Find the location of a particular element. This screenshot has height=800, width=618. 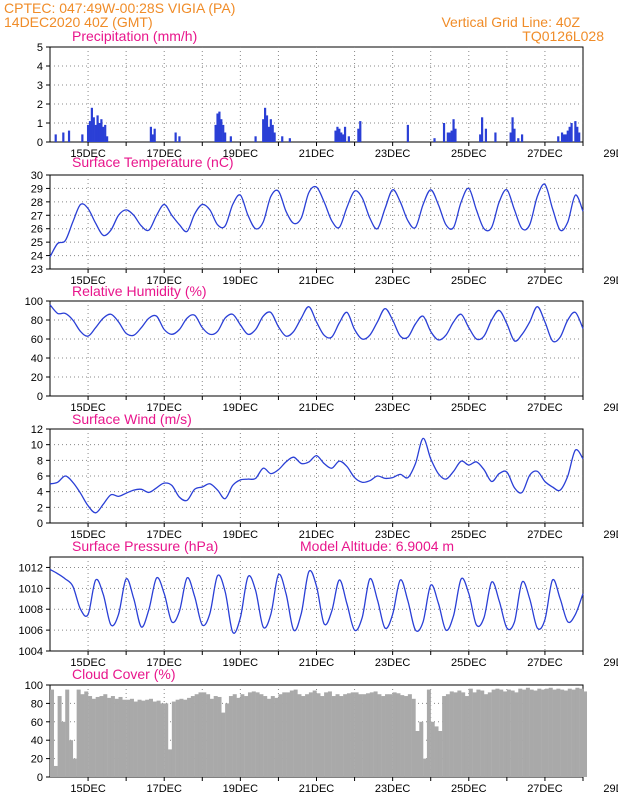

y-tick-label: 4 is located at coordinates (40, 67).